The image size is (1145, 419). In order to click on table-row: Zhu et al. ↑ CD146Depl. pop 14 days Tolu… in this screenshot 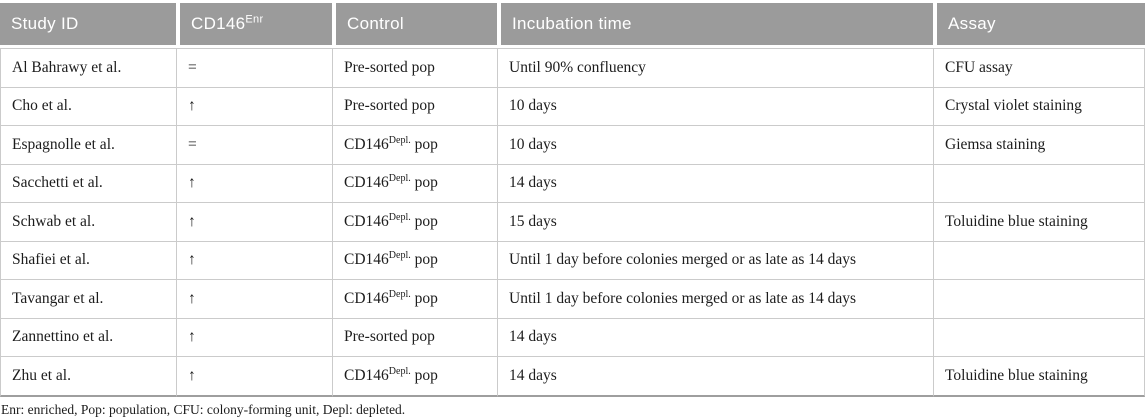, I will do `click(572, 376)`.